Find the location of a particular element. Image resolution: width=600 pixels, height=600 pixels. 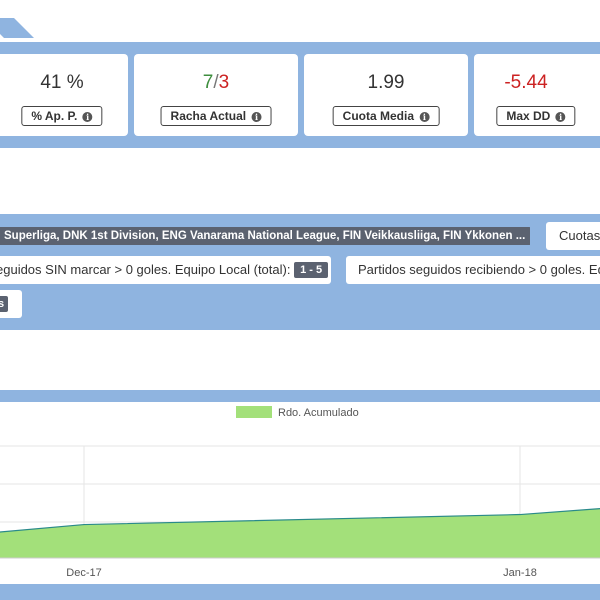

cuotas-label: Cuotas is located at coordinates (579, 235).